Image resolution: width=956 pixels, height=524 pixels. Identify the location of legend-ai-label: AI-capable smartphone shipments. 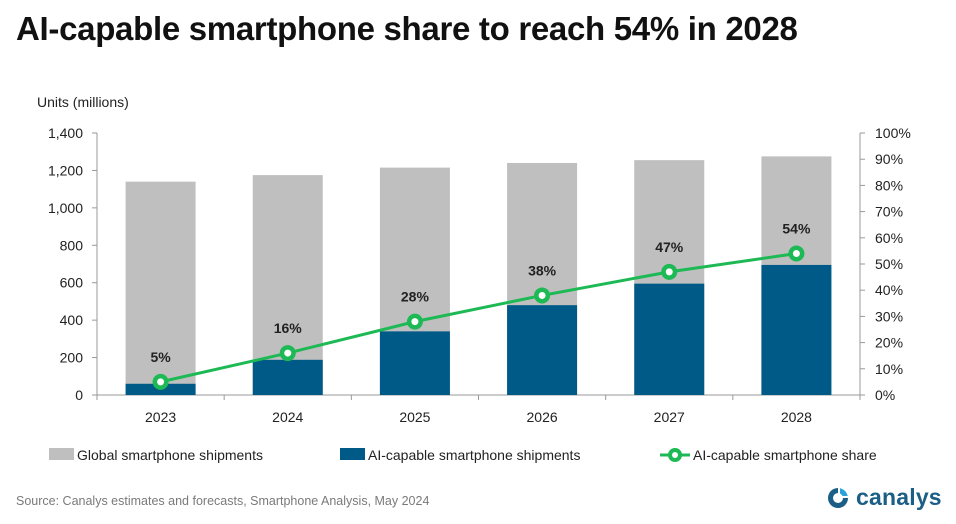
(474, 455).